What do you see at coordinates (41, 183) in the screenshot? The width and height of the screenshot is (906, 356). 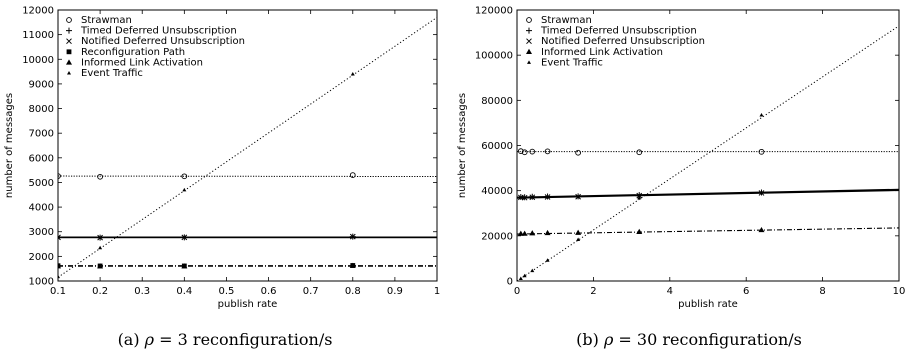 I see `y-tick-label: 5000` at bounding box center [41, 183].